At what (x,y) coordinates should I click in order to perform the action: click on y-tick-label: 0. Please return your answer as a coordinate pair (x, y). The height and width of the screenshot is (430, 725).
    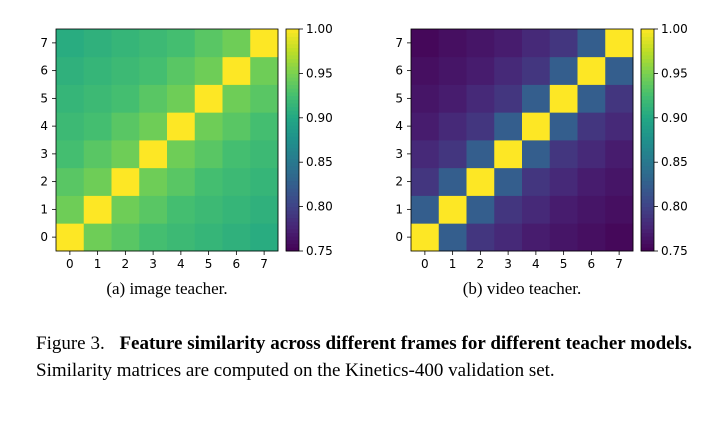
    Looking at the image, I should click on (44, 237).